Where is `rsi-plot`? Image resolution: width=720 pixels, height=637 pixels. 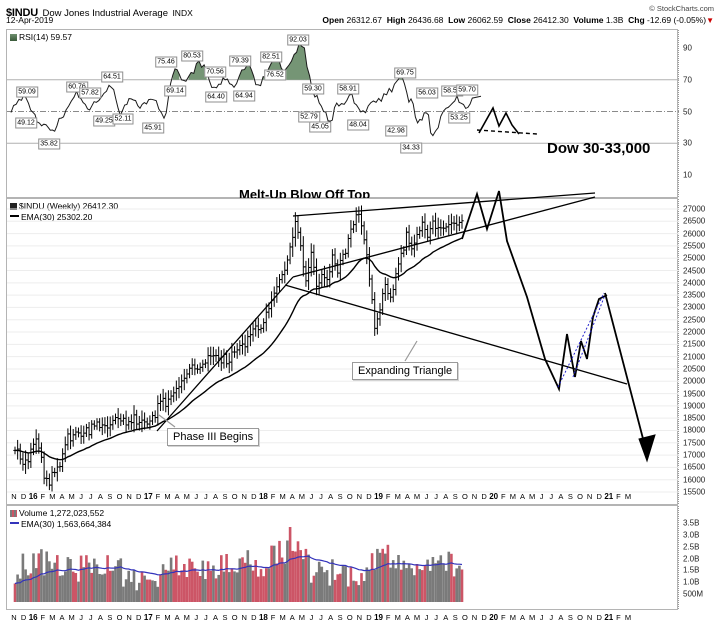
rsi-plot is located at coordinates (343, 93).